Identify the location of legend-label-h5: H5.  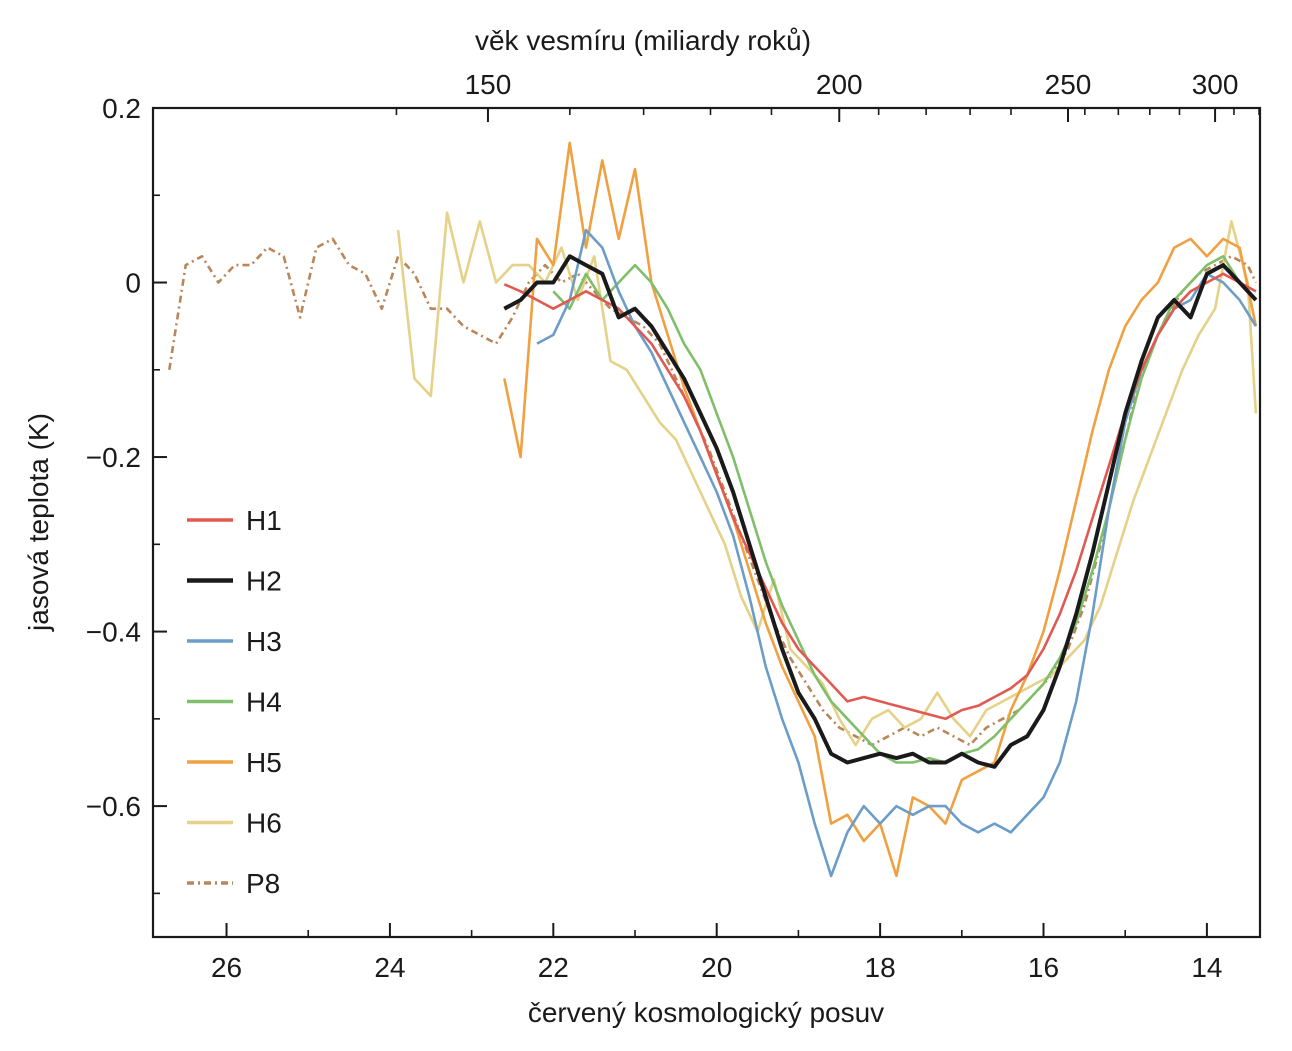
(264, 762).